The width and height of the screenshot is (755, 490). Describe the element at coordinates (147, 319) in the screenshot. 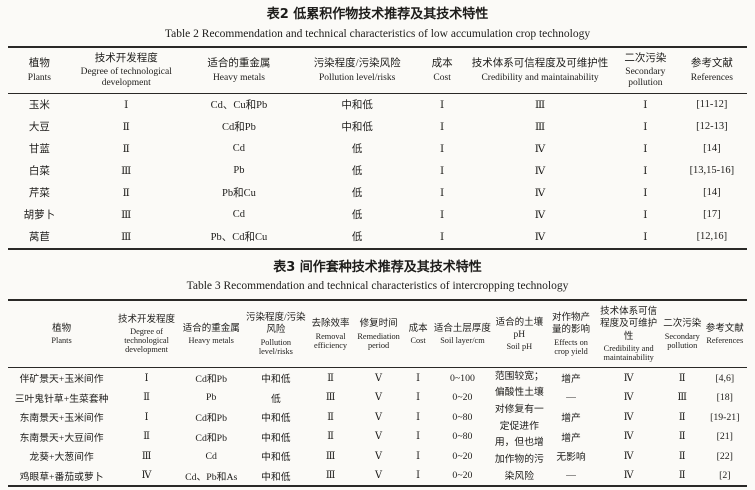

I see `column-label-zh: 技术开发程度` at that location.